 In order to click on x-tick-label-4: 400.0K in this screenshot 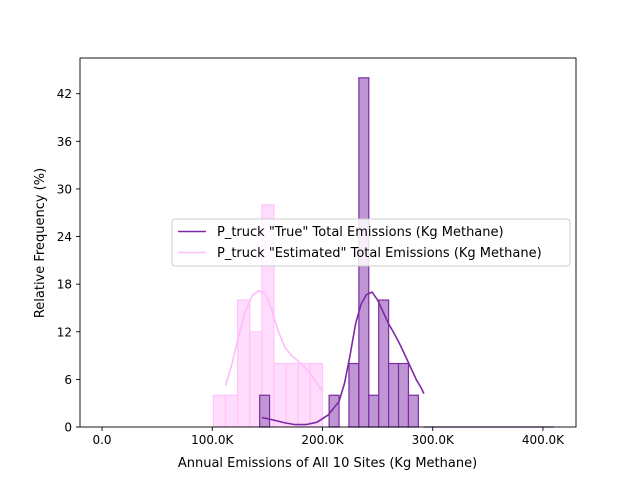, I will do `click(543, 440)`.